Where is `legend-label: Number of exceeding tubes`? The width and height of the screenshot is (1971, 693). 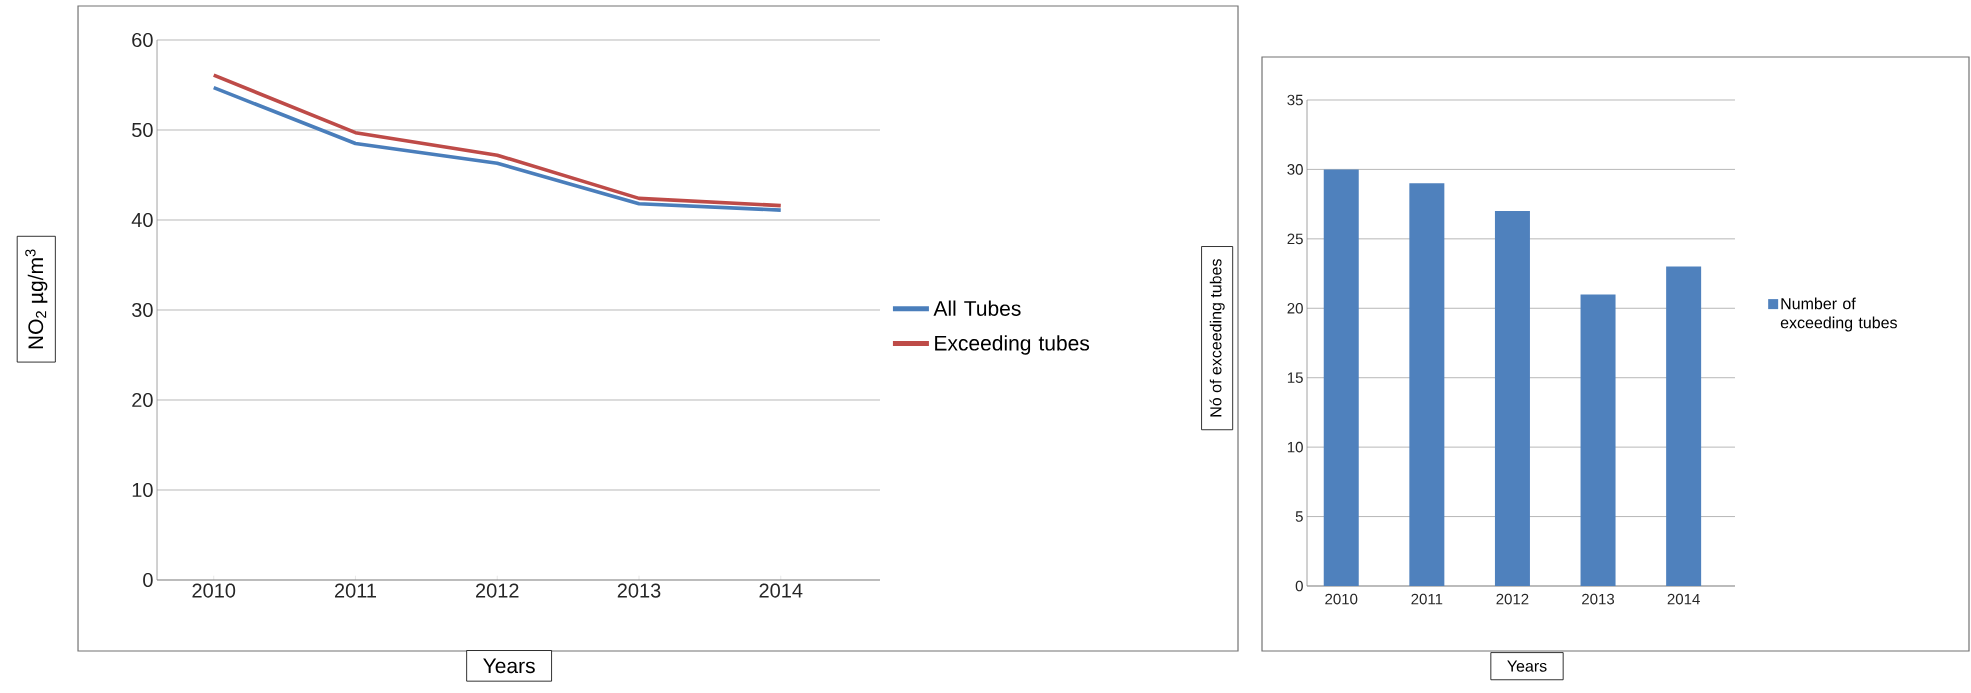
legend-label: Number of exceeding tubes is located at coordinates (1838, 314).